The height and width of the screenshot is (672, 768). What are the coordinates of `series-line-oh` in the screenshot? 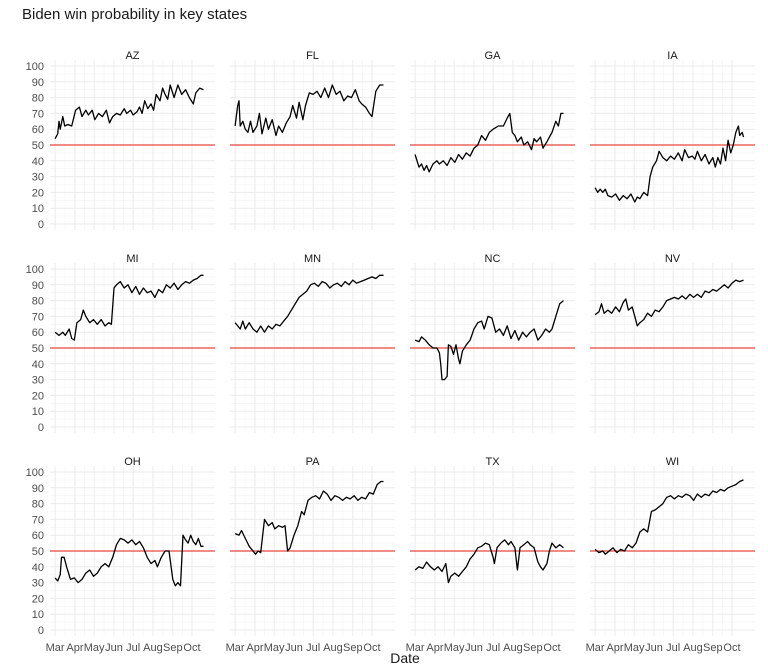 It's located at (129, 560).